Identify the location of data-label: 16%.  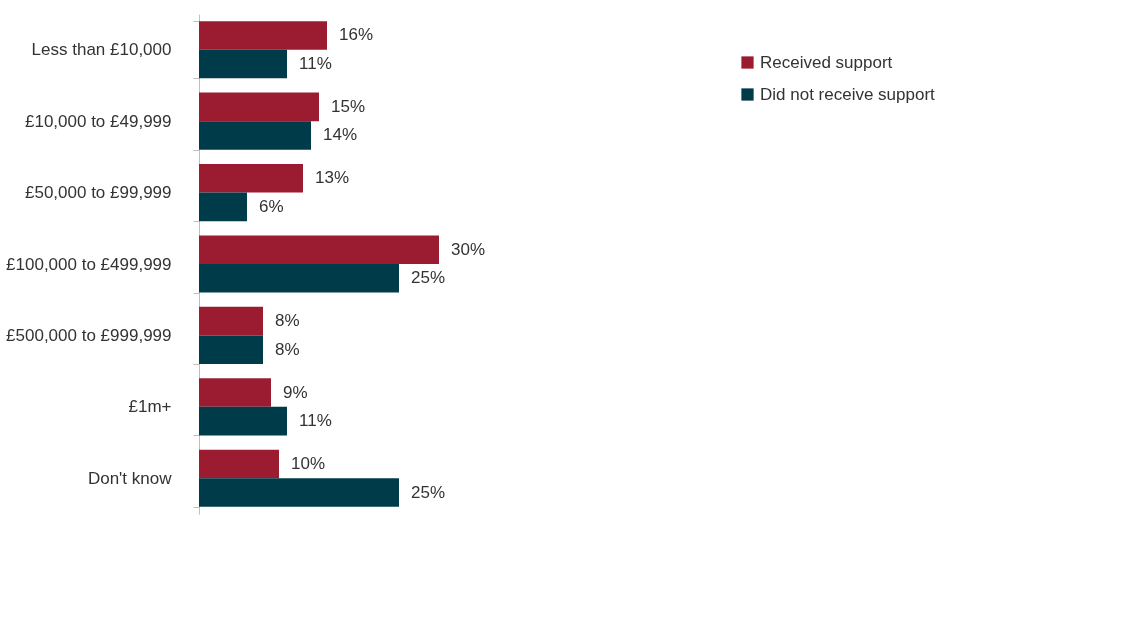
(356, 35).